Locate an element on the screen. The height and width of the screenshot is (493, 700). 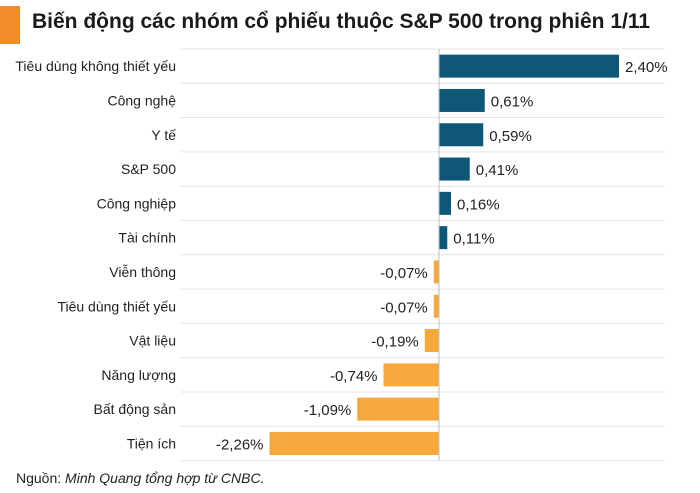
category-label: Bất động sản is located at coordinates (134, 409).